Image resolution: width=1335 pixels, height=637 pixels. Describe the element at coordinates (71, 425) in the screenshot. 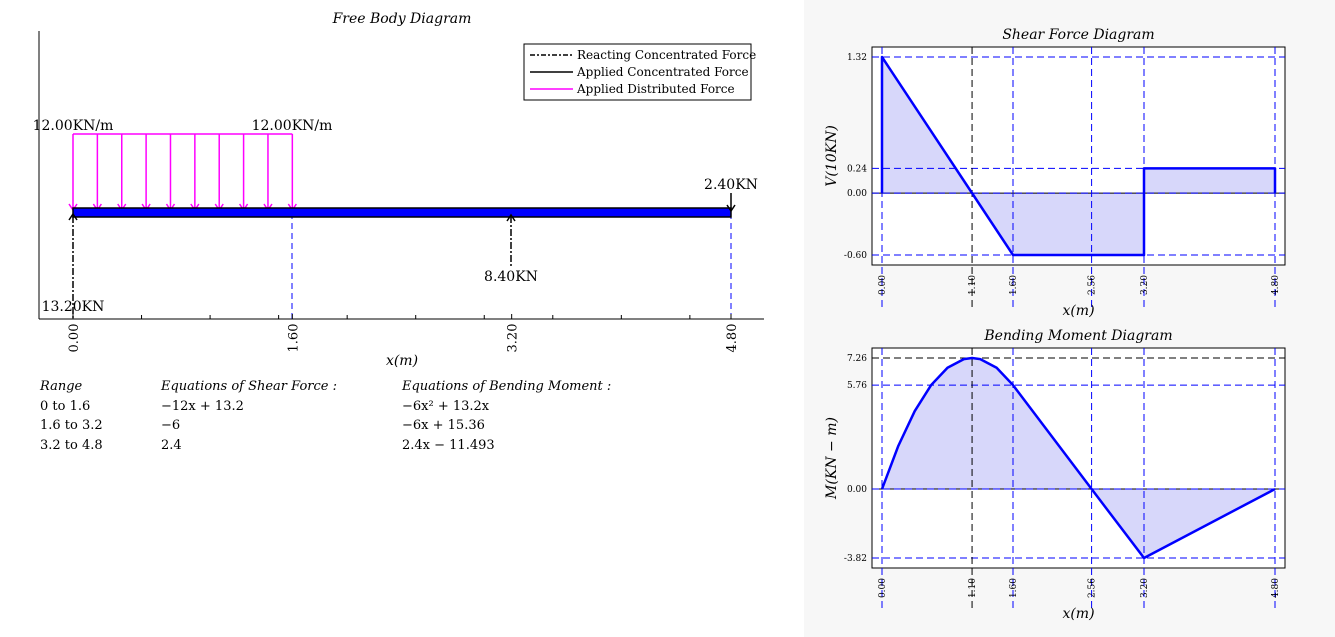

I see `range-cell: 1.6 to 3.2` at that location.